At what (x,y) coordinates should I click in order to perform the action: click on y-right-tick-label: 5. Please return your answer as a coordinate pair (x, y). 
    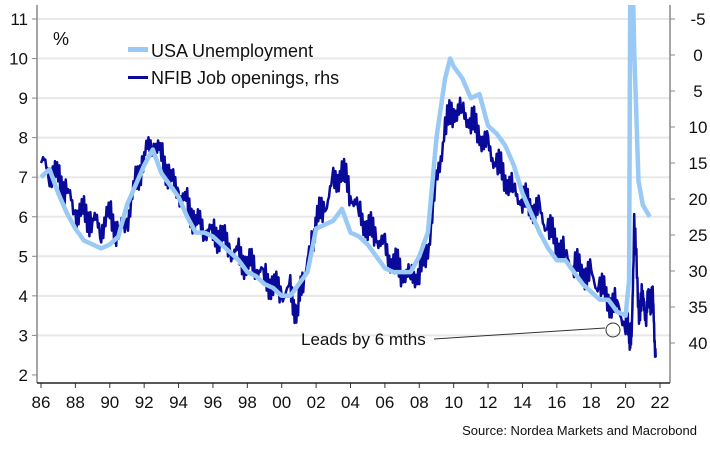
    Looking at the image, I should click on (697, 91).